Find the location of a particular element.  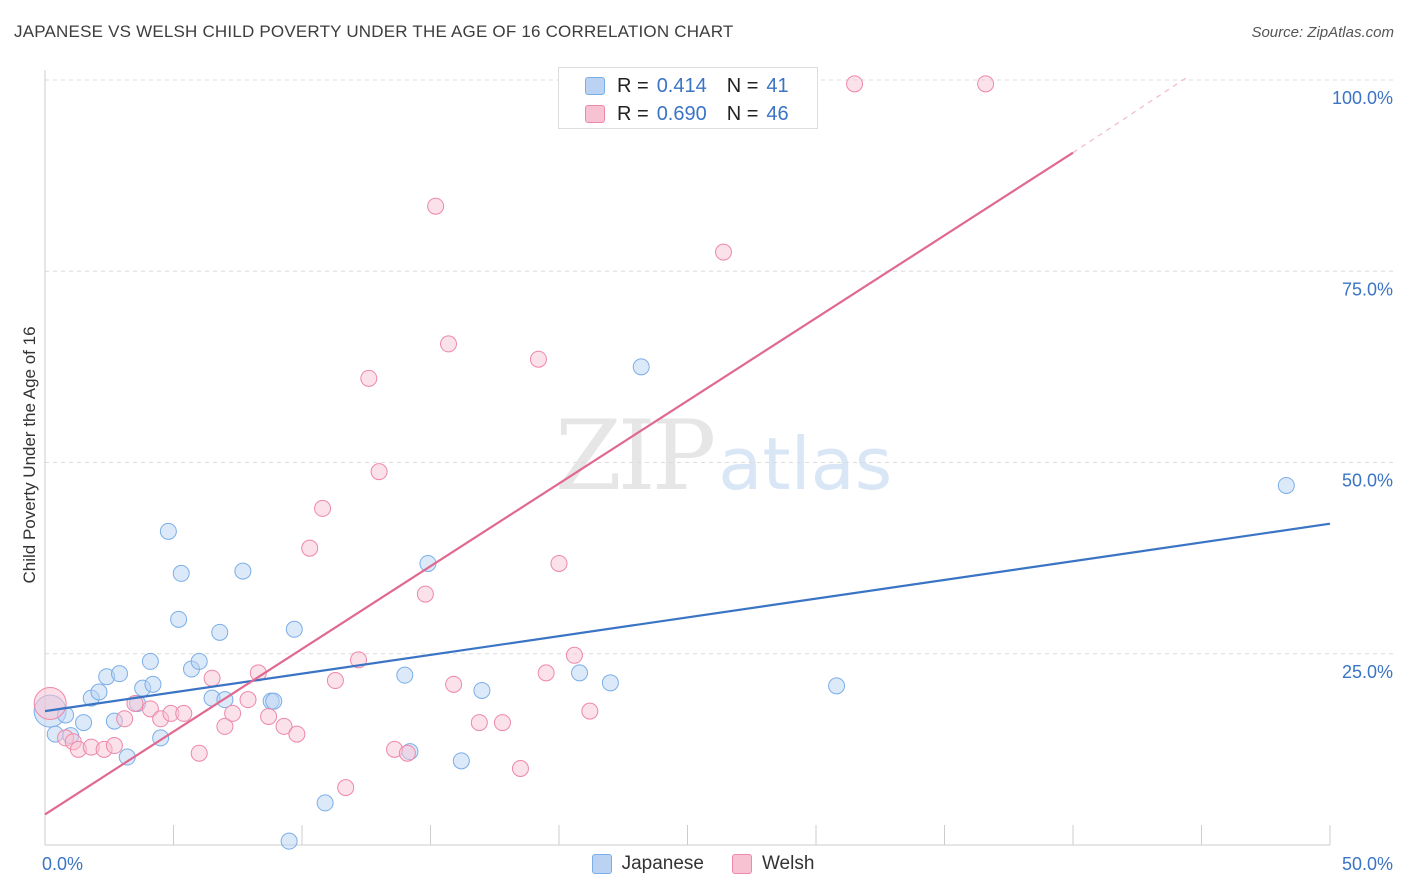

legend-row-welsh: R = 0.690 N = 46 is located at coordinates (687, 114).